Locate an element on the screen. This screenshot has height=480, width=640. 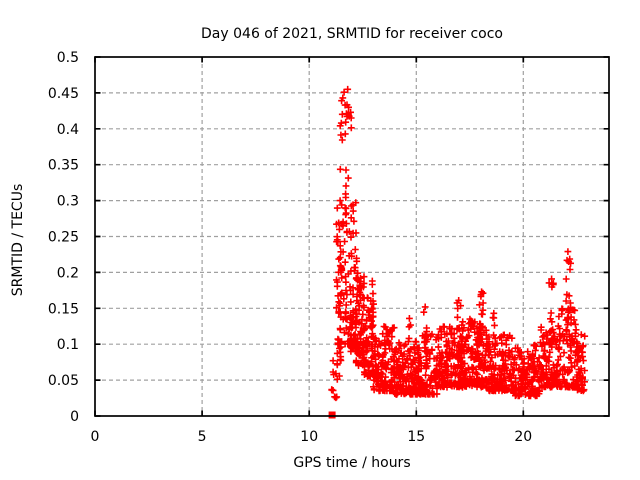
x-tick-label: 15 is located at coordinates (416, 437).